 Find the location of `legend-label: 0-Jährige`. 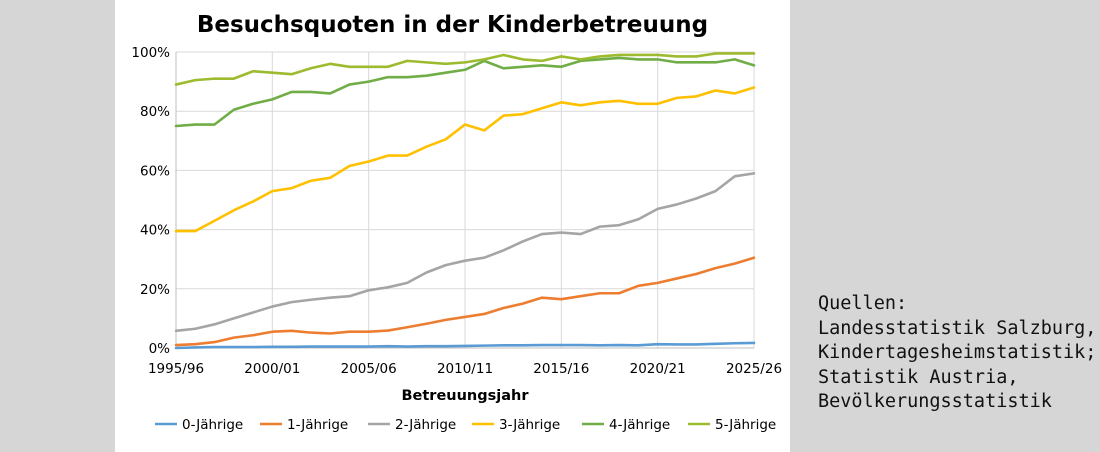

legend-label: 0-Jährige is located at coordinates (212, 425).